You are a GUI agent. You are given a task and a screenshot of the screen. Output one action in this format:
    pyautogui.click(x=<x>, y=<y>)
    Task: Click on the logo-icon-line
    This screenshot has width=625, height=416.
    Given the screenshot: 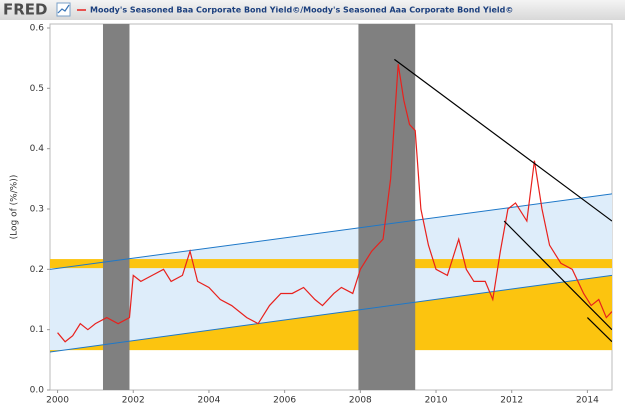 What is the action you would take?
    pyautogui.click(x=63, y=9)
    